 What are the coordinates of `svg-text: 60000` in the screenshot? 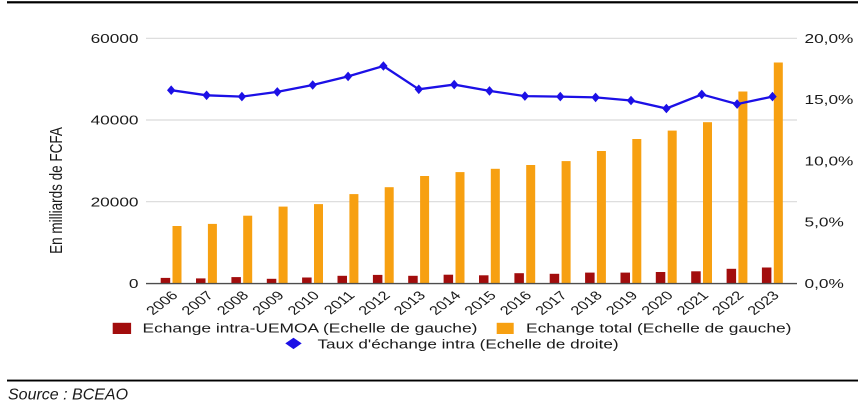 It's located at (115, 39).